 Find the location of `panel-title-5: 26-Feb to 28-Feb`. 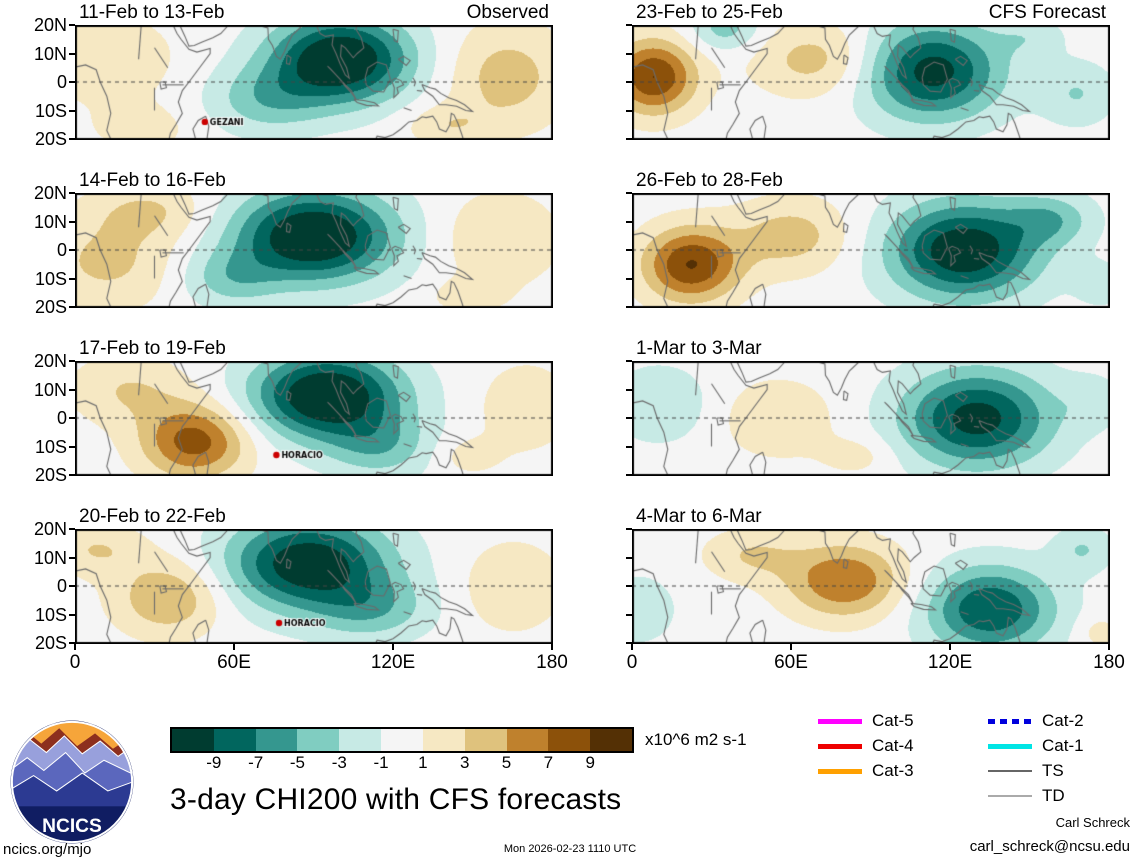

panel-title-5: 26-Feb to 28-Feb is located at coordinates (709, 180).